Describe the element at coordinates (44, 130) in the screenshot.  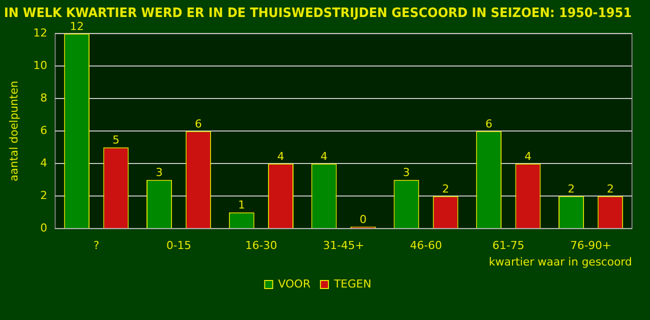
I see `y-tick-label: 6` at that location.